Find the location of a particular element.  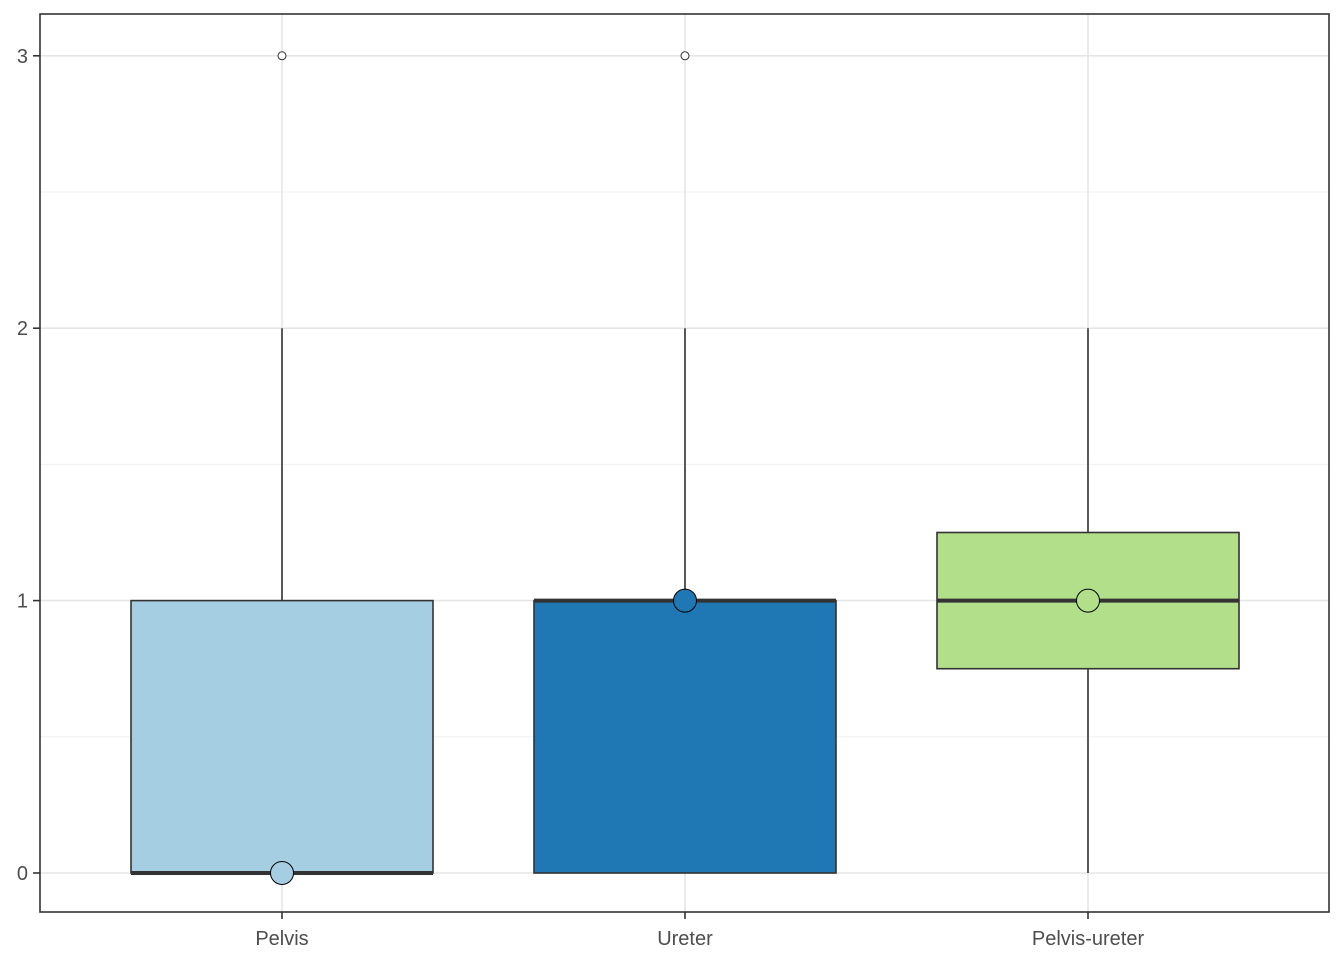

y-tick-label: 2 is located at coordinates (22, 329).